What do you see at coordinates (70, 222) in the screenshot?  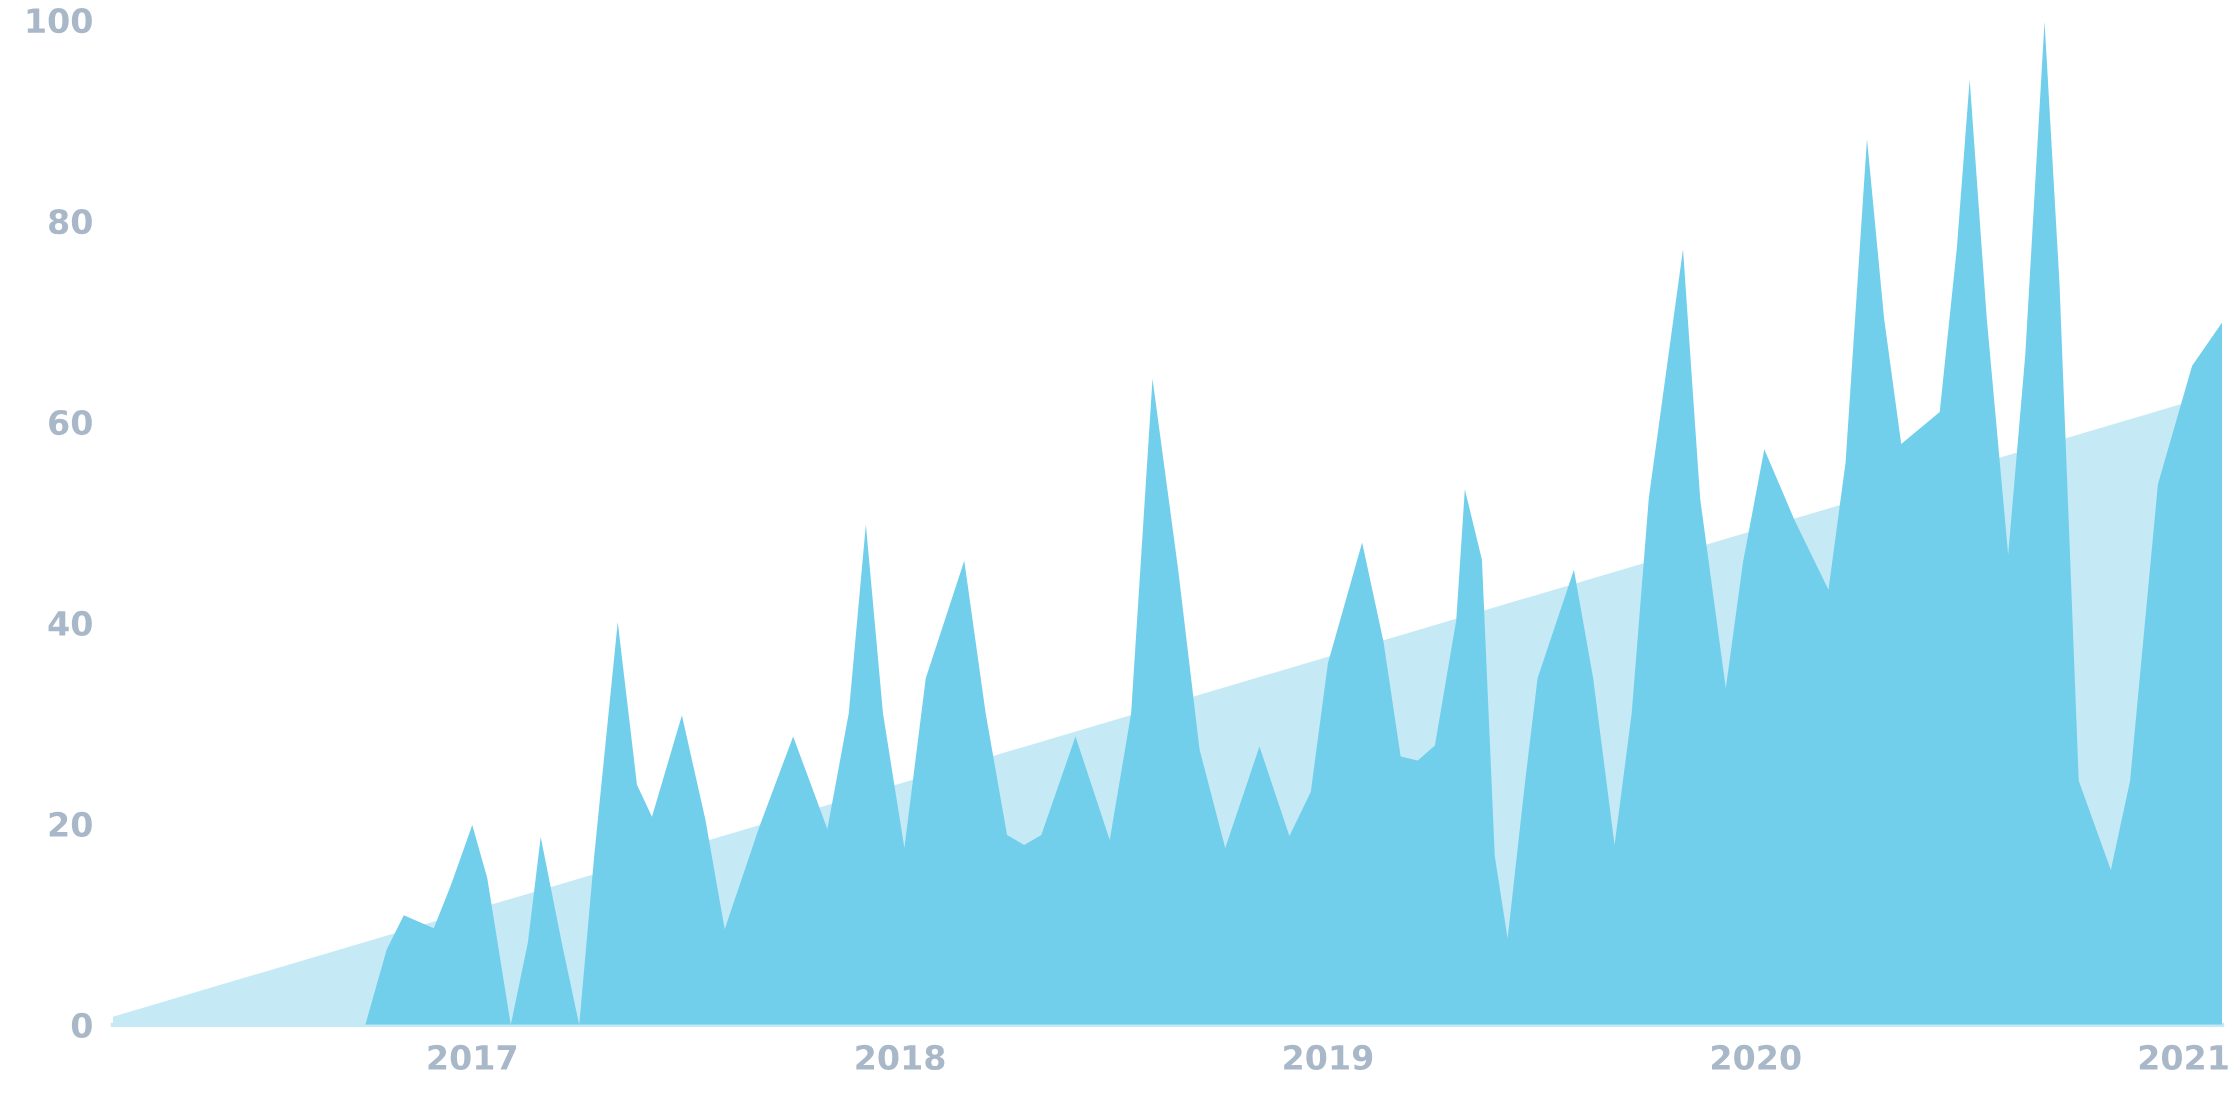 I see `y-tick-label: 80` at bounding box center [70, 222].